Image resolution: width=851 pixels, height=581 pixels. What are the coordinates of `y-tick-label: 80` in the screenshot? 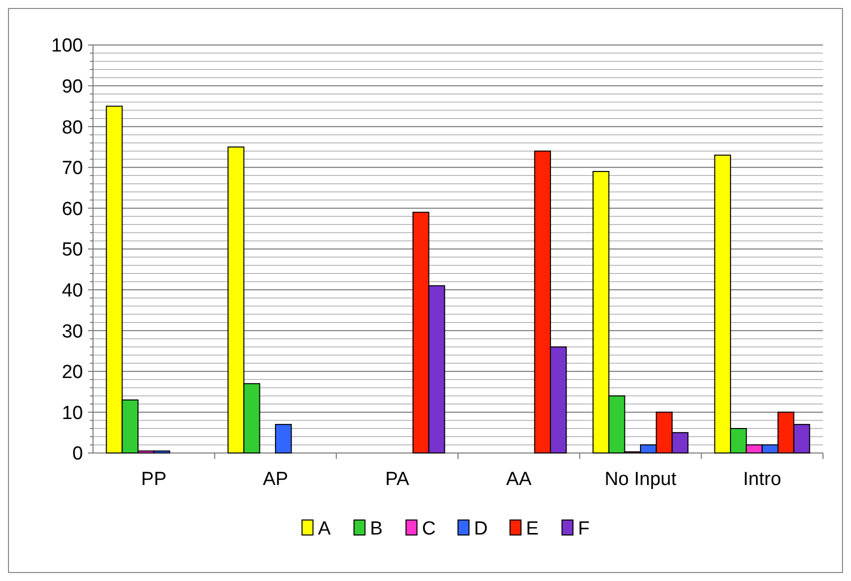 It's located at (72, 127).